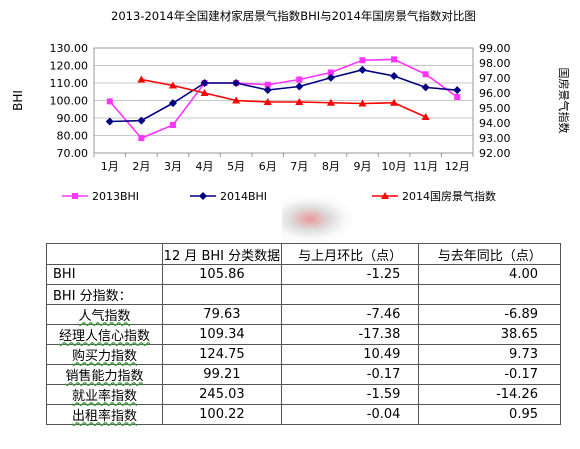 Image resolution: width=580 pixels, height=449 pixels. I want to click on yoy-cell-text: -14.26, so click(517, 394).